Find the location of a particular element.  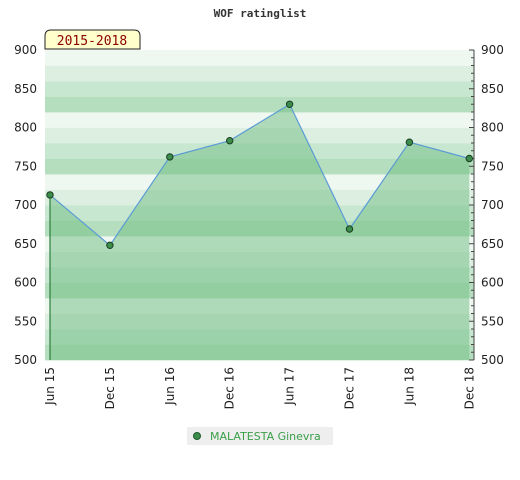

right-axis is located at coordinates (472, 205).